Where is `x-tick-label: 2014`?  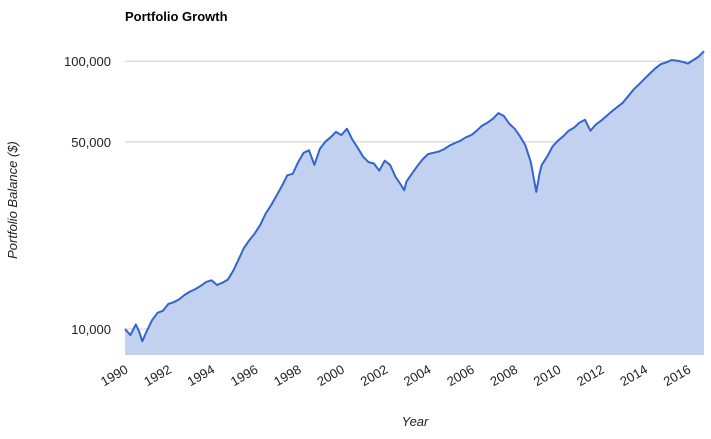 x-tick-label: 2014 is located at coordinates (633, 375).